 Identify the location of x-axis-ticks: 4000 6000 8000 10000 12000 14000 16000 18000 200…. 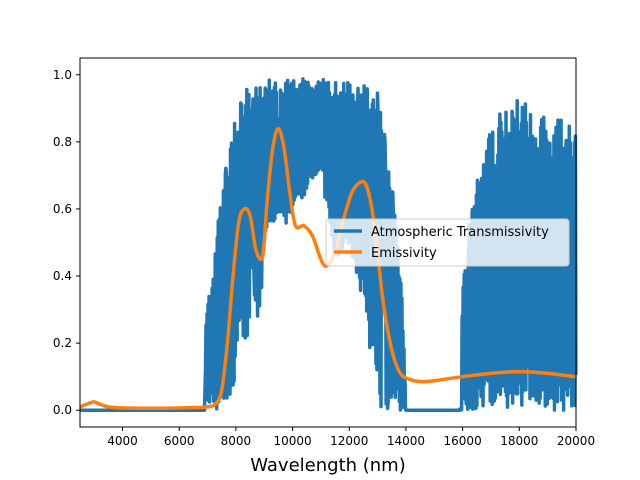
(351, 437).